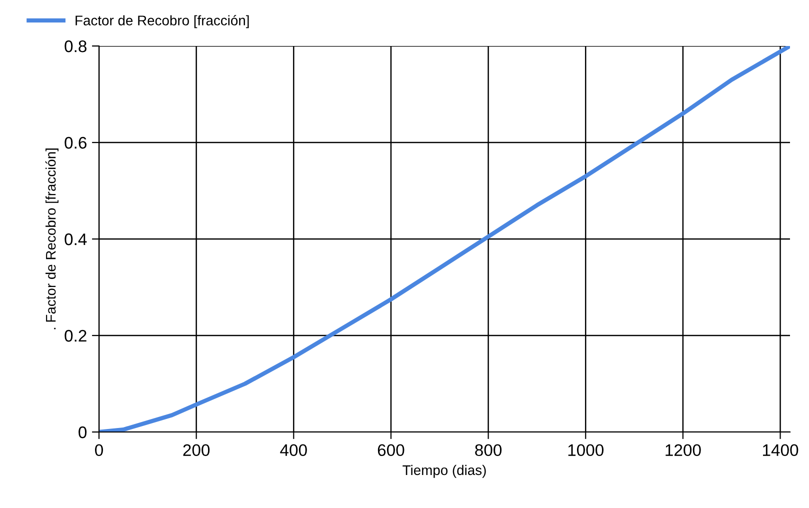 This screenshot has height=508, width=809. Describe the element at coordinates (683, 450) in the screenshot. I see `x-tick-label: 1200` at that location.